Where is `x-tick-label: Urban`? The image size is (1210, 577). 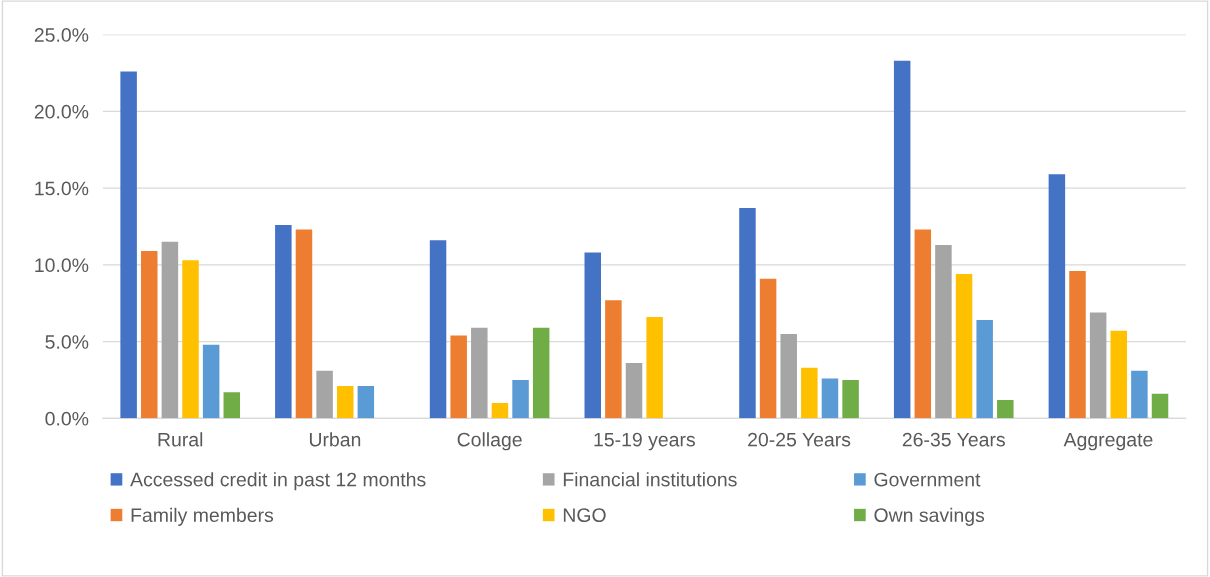
x-tick-label: Urban is located at coordinates (335, 439).